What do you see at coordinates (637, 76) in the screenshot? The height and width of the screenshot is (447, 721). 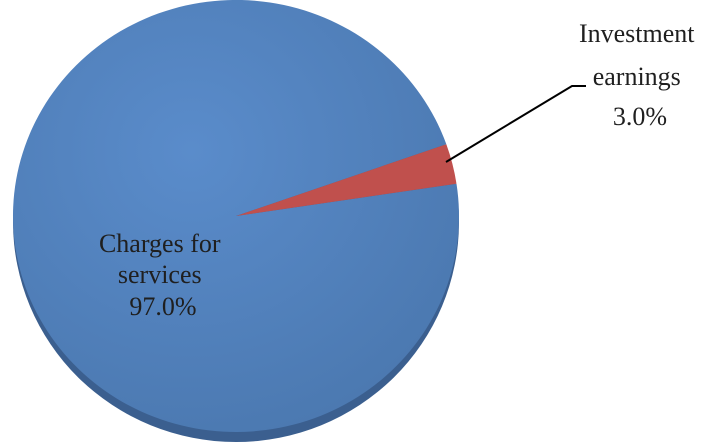 I see `slice-label-investment-line2: earnings` at bounding box center [637, 76].